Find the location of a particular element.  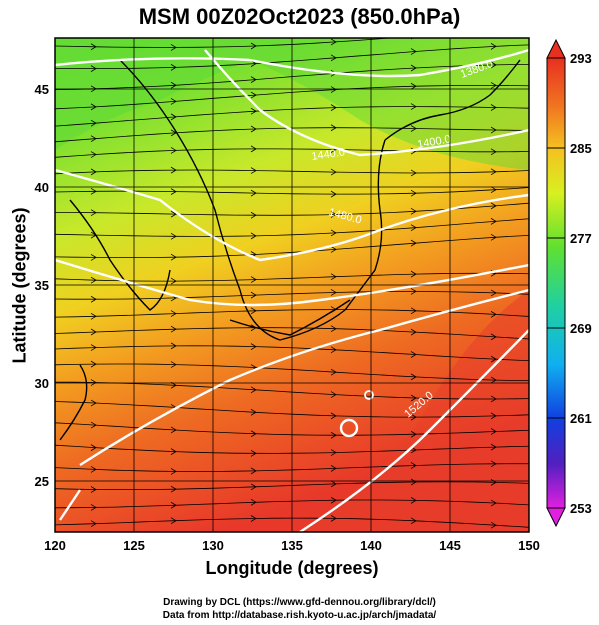

x-axis-label: Longitude (degrees) is located at coordinates (292, 568).